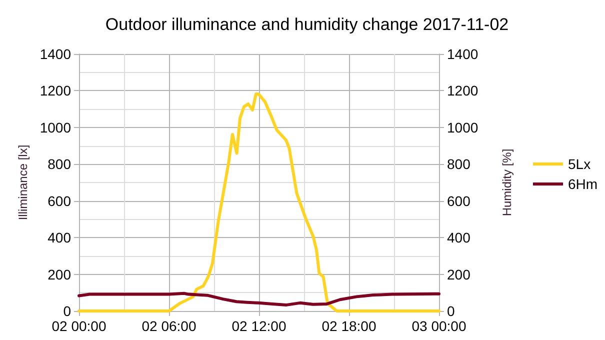 This screenshot has height=340, width=605. What do you see at coordinates (259, 299) in the screenshot?
I see `line-series` at bounding box center [259, 299].